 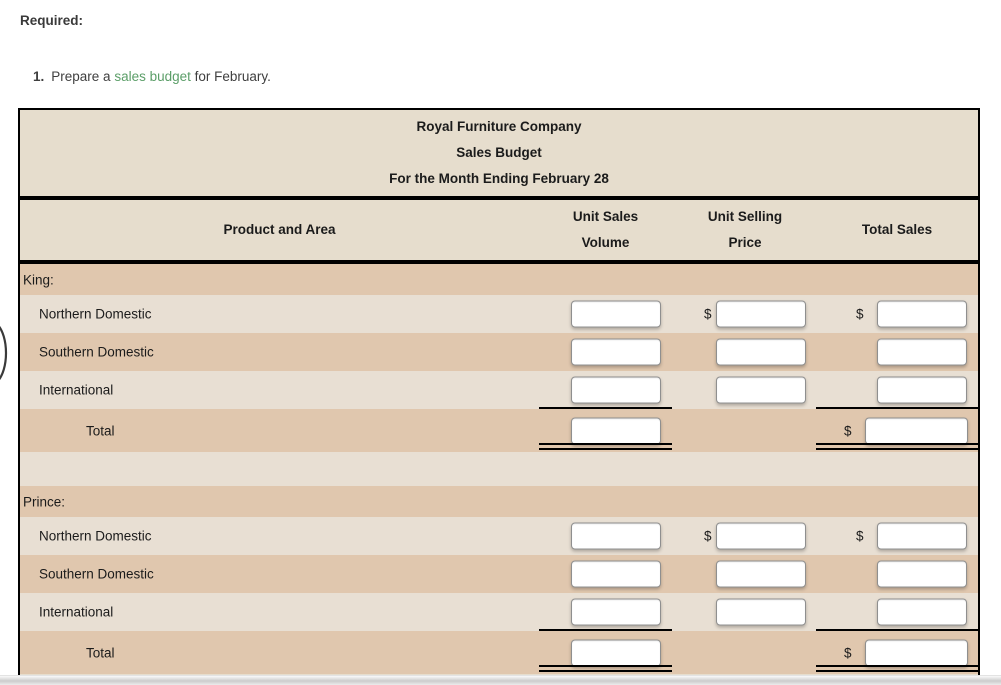 I want to click on prince-northern-domestic-total-sales-input, so click(x=922, y=536).